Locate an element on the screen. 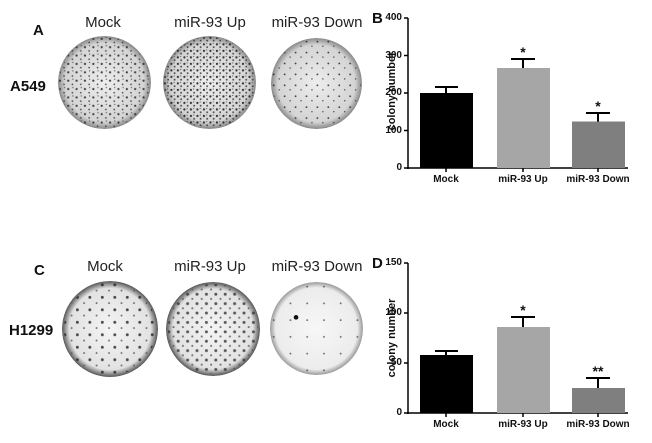 This screenshot has height=443, width=652. dish-image-h1299-up is located at coordinates (213, 329).